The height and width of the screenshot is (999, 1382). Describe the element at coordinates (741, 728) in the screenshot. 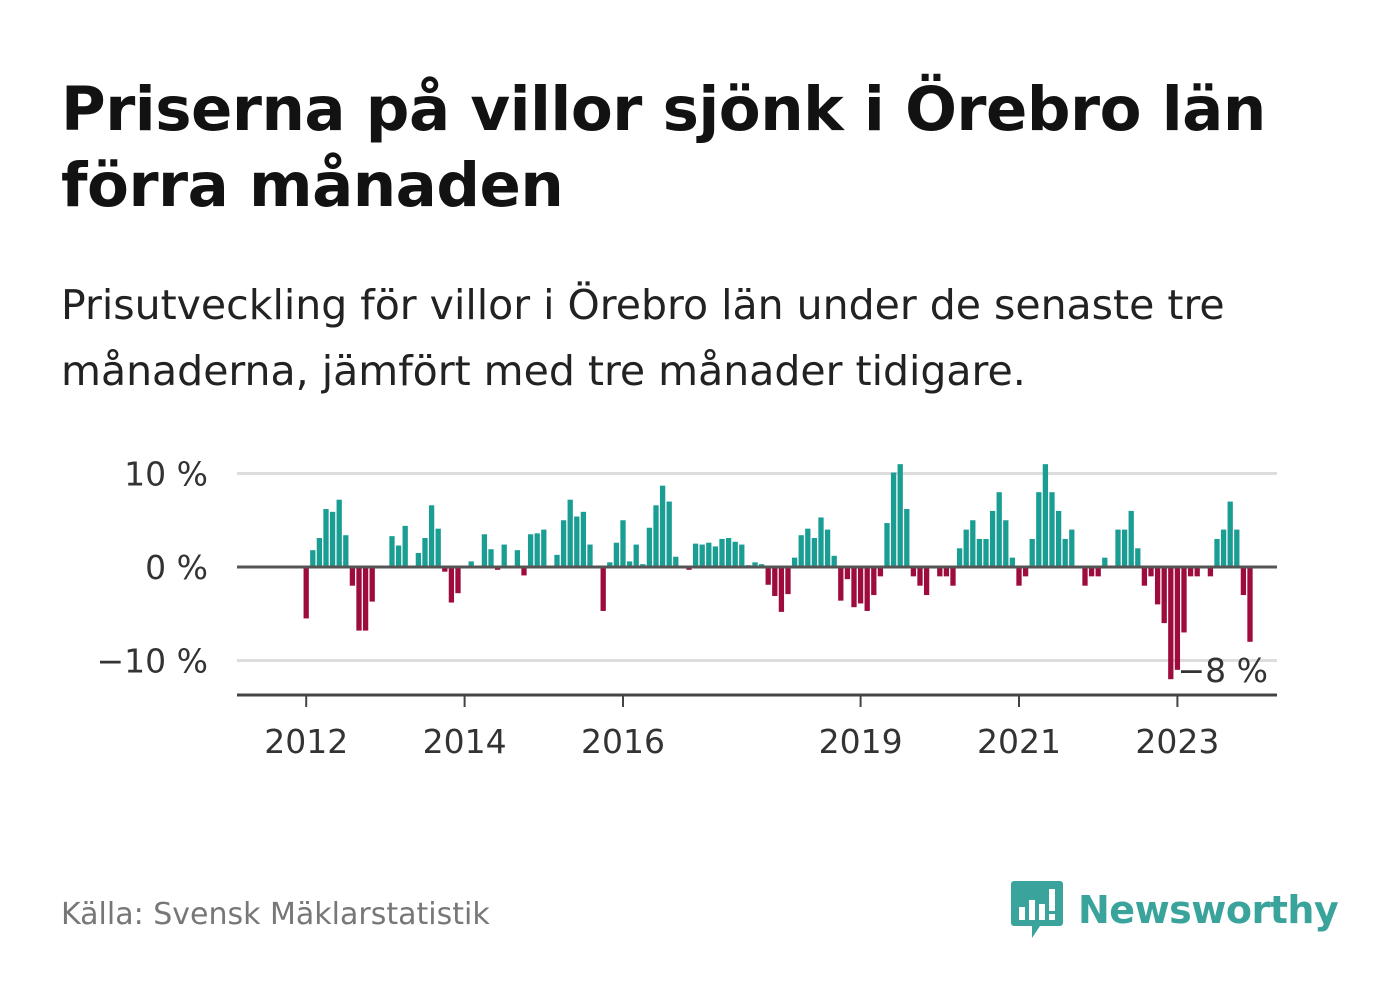

I see `x-axis-ticks: 2012 2014 2016 2019 2021 2023` at that location.